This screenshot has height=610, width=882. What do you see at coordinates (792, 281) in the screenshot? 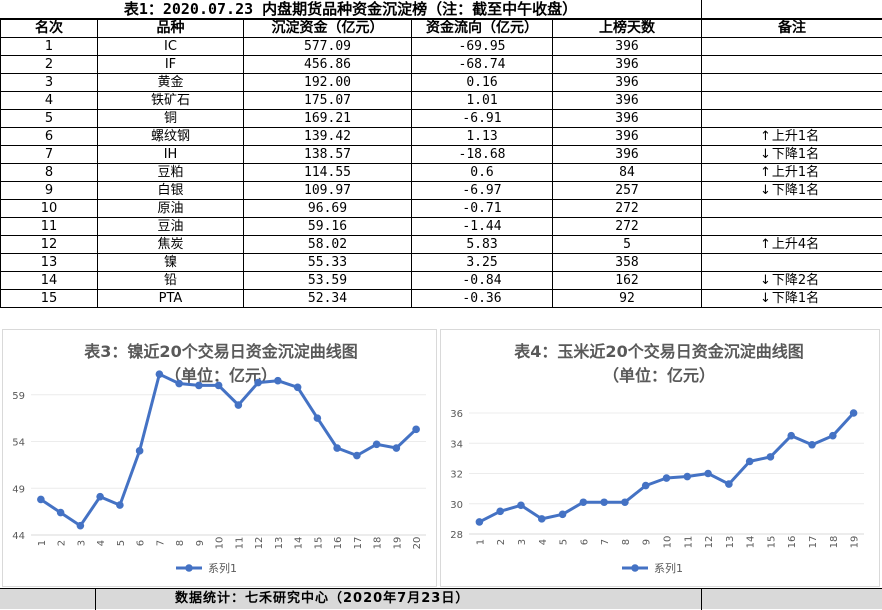
I see `note-cell: ↓下降2名` at bounding box center [792, 281].